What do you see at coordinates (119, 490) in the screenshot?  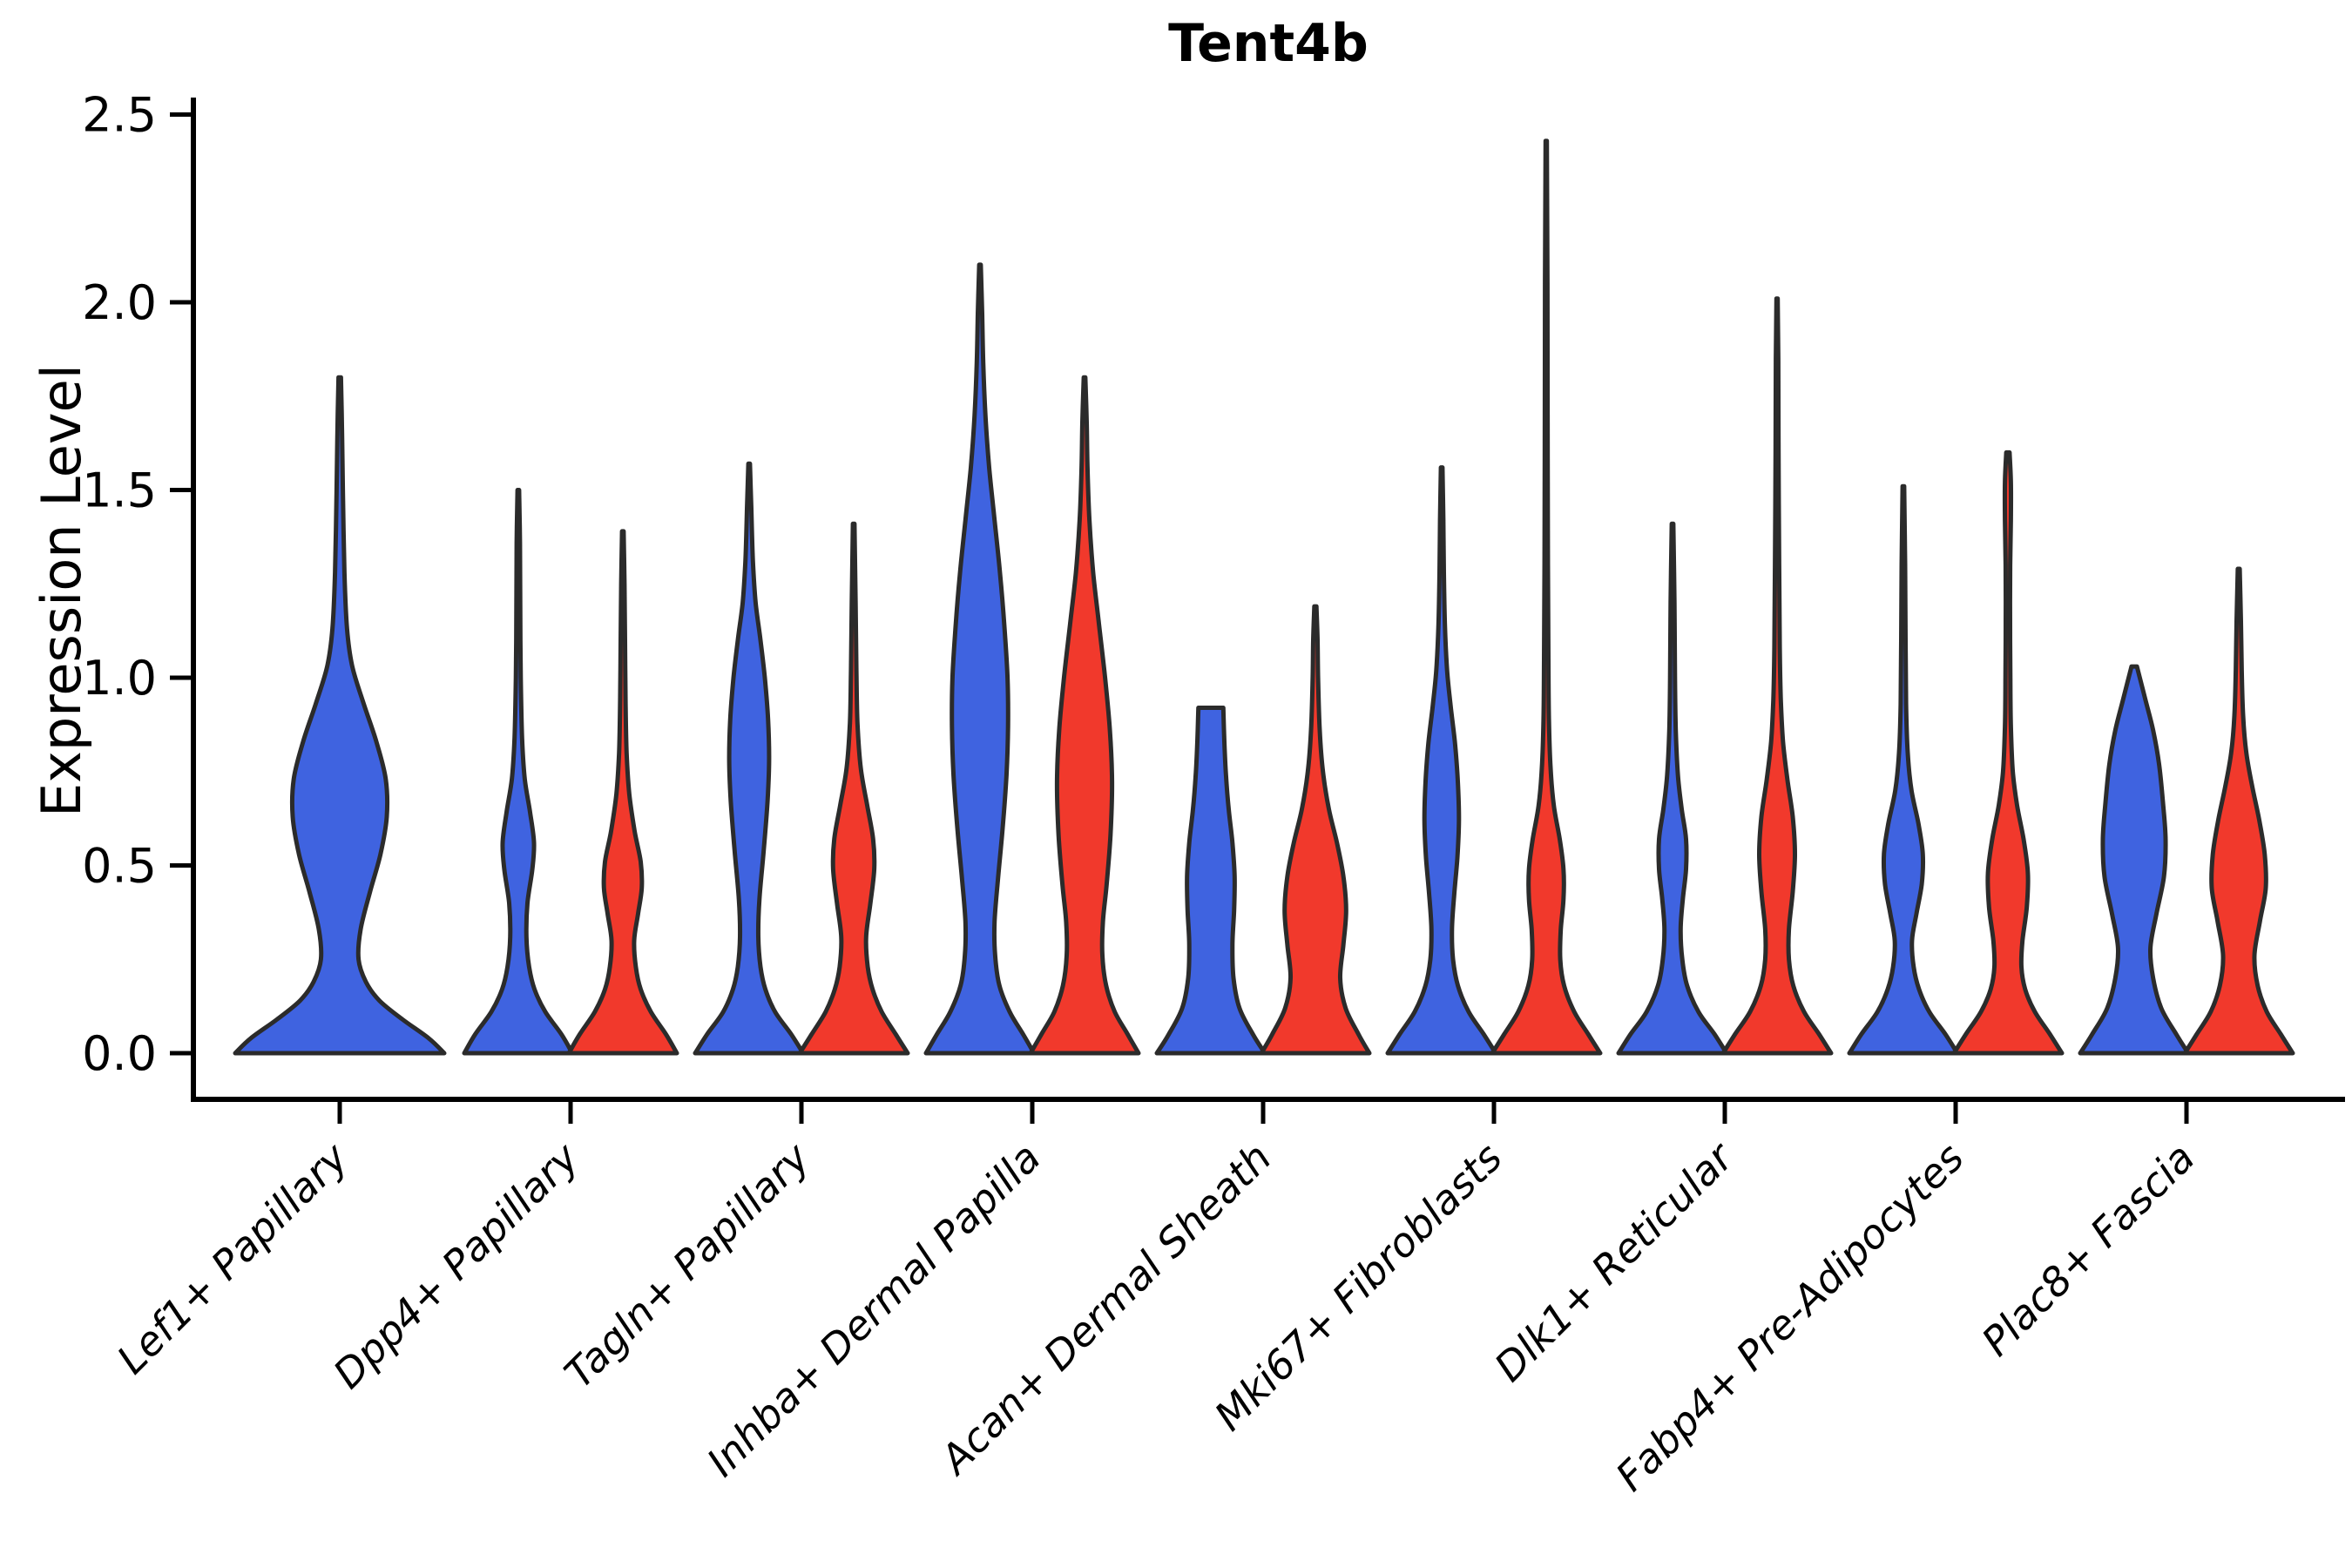 I see `y-tick-label: 1.5` at bounding box center [119, 490].